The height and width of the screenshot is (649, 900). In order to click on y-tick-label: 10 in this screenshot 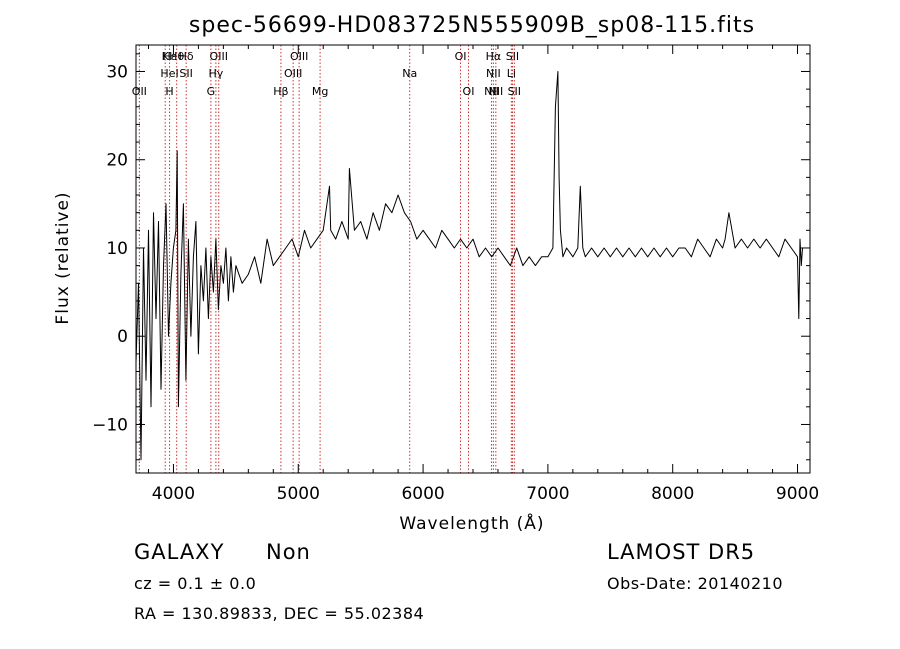, I will do `click(117, 249)`.